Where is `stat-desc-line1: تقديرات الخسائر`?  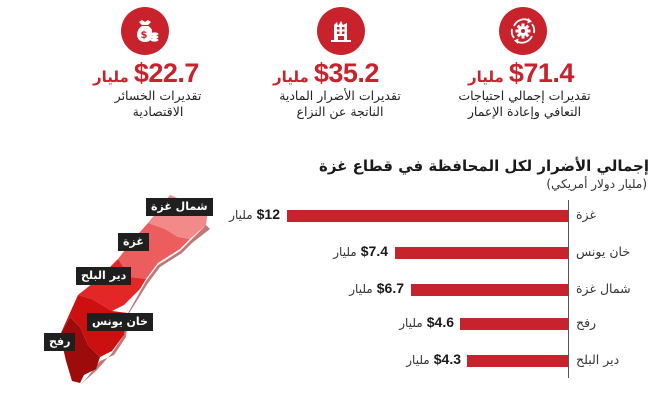 stat-desc-line1: تقديرات الخسائر is located at coordinates (158, 95).